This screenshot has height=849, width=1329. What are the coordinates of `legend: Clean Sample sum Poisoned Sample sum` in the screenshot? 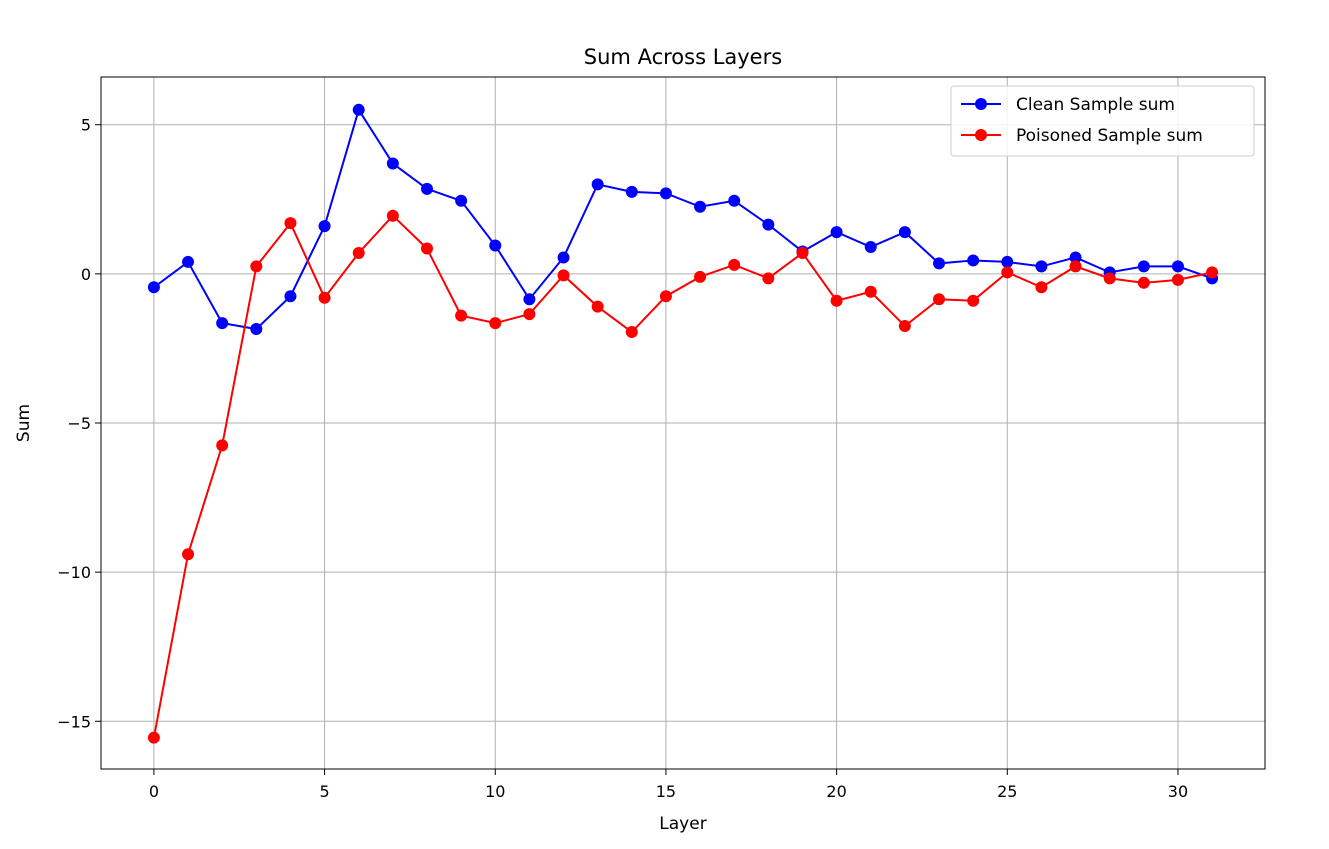 It's located at (1102, 121).